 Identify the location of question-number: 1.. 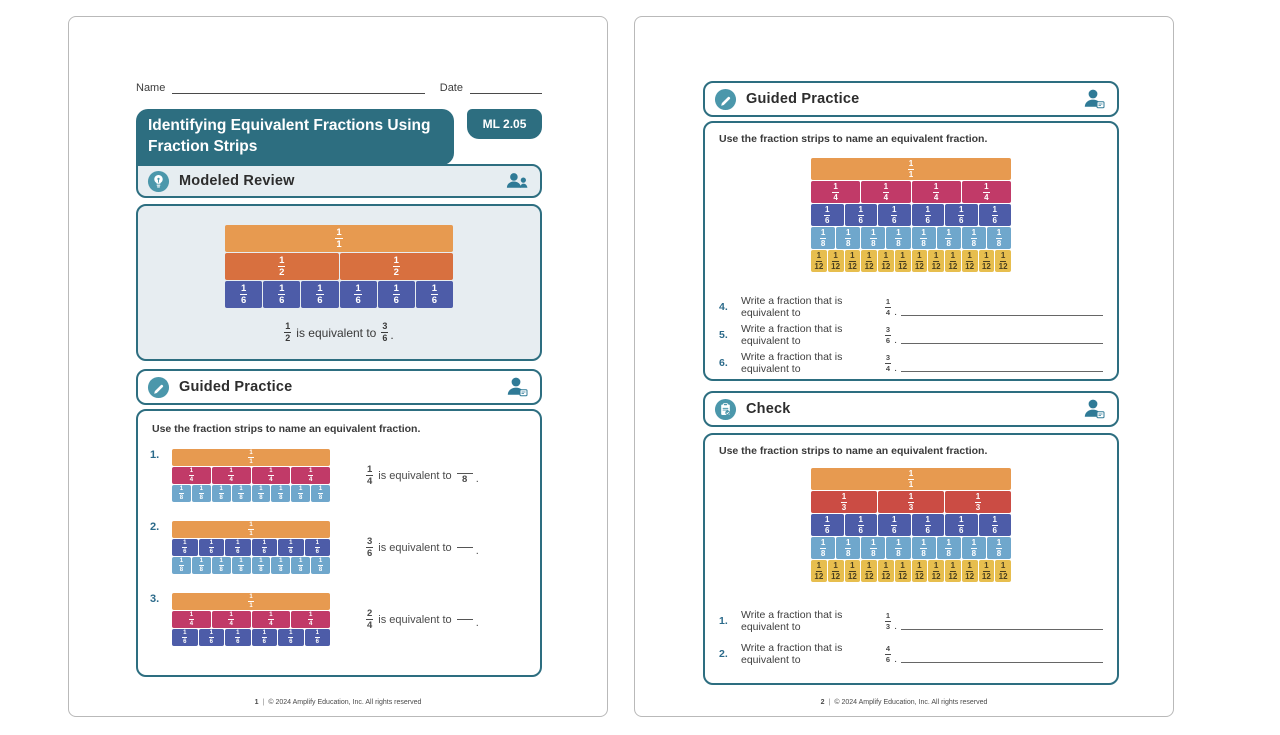
(723, 621).